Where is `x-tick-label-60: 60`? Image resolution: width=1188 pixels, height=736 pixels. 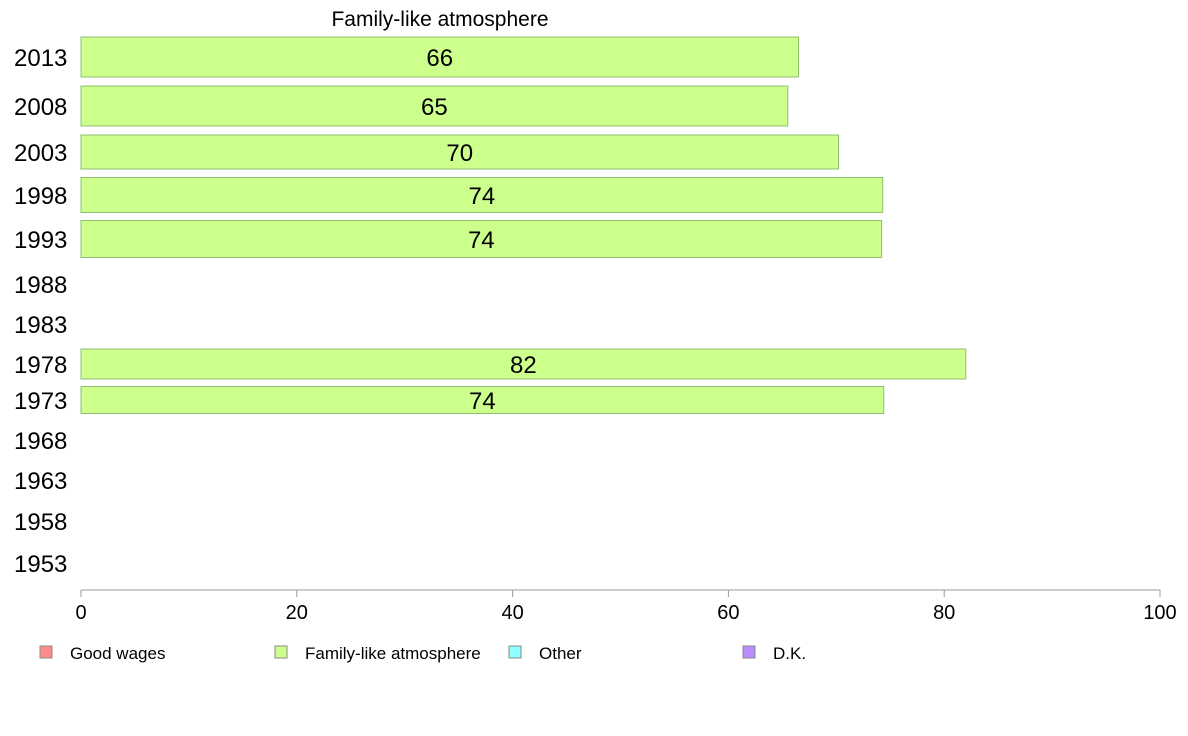
x-tick-label-60: 60 is located at coordinates (728, 613).